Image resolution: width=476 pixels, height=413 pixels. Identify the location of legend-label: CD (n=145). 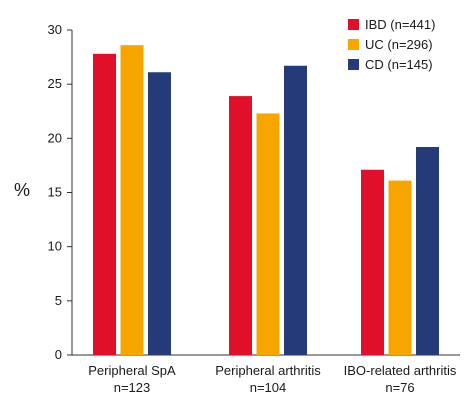
(399, 64).